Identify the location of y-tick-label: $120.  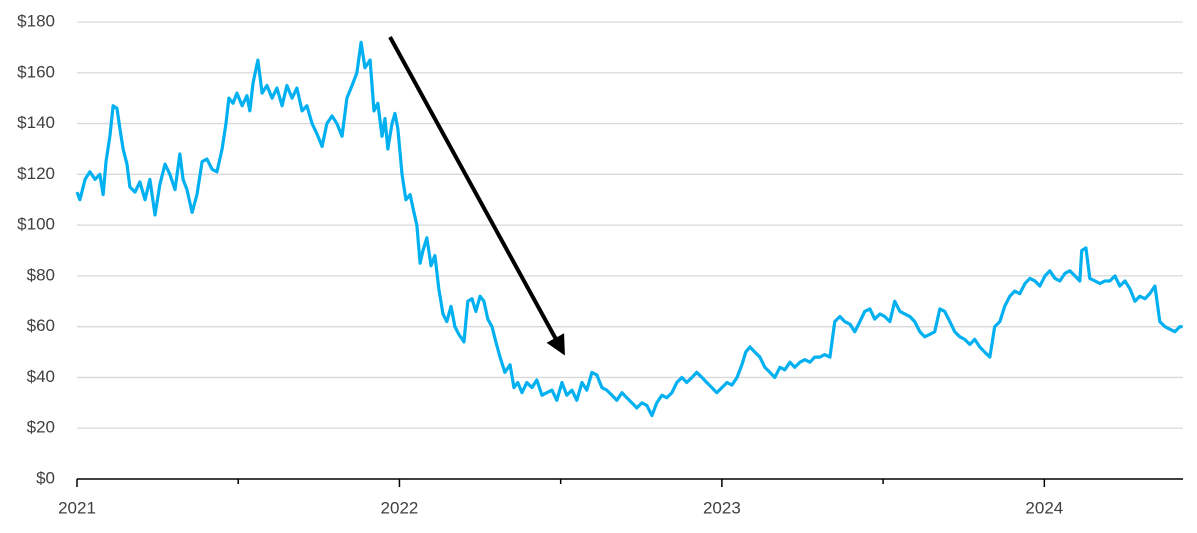
(36, 173).